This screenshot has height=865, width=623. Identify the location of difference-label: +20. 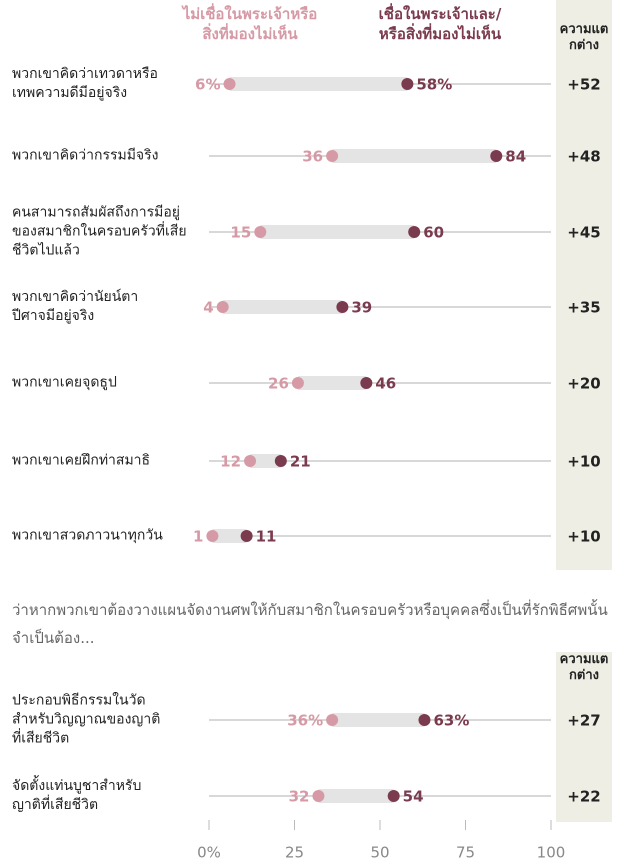
(583, 384).